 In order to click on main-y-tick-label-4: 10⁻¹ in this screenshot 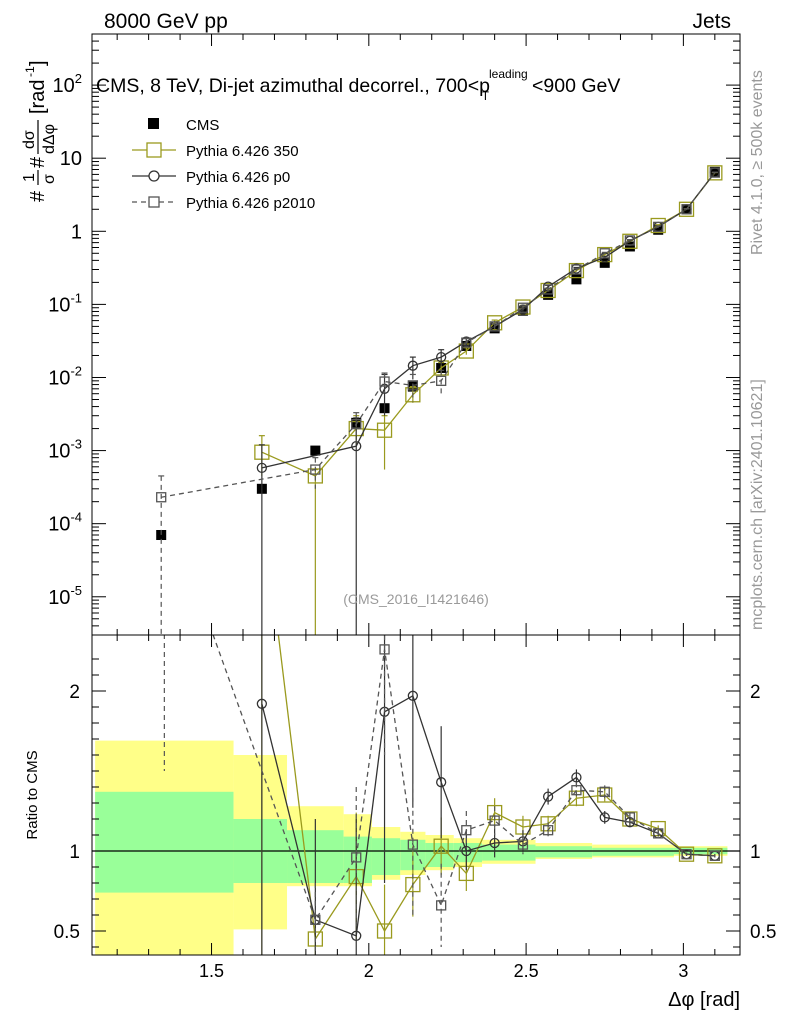, I will do `click(65, 303)`.